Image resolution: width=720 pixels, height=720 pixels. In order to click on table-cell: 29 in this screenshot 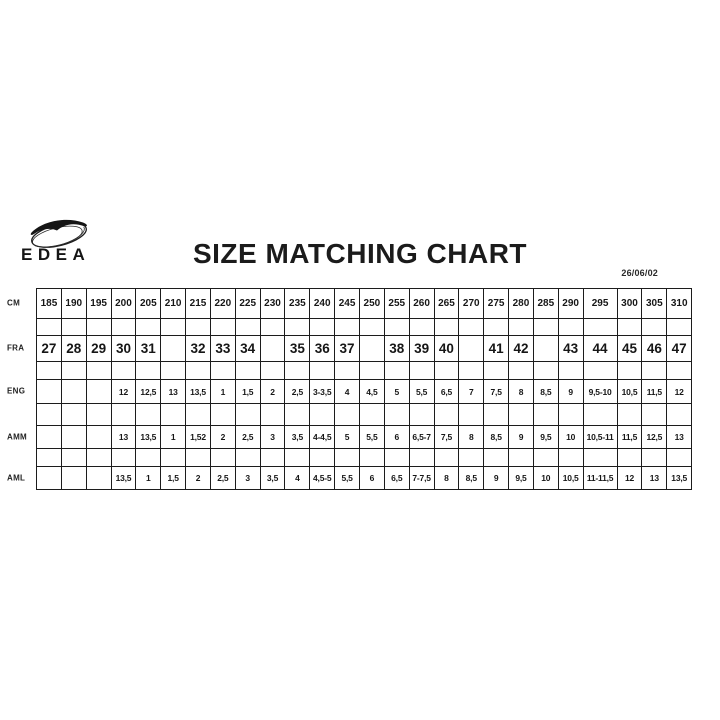, I will do `click(98, 348)`.